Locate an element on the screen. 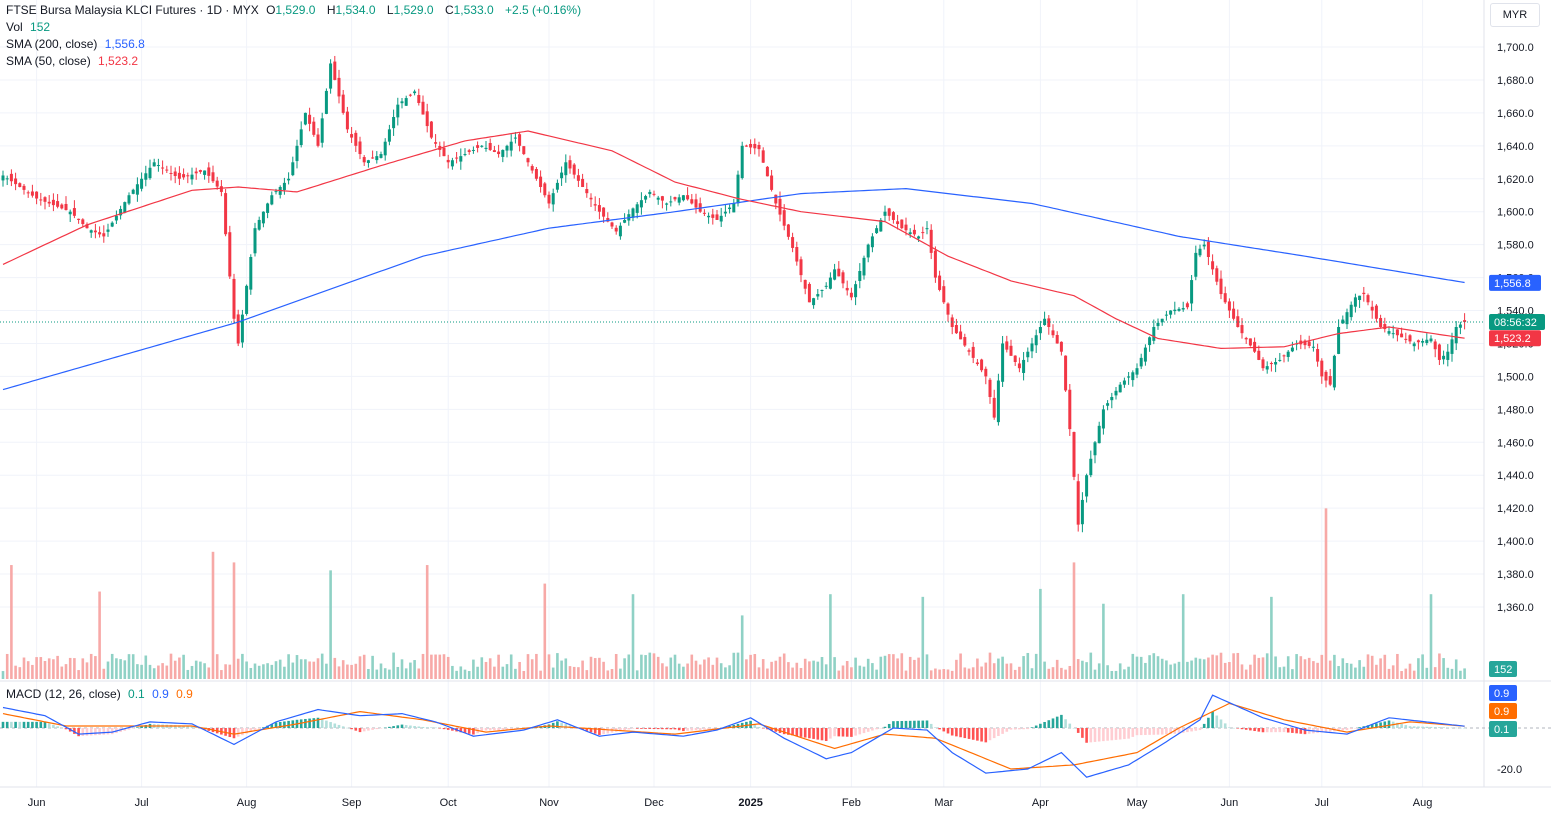 Image resolution: width=1551 pixels, height=817 pixels. time-tick-label: Jul is located at coordinates (142, 803).